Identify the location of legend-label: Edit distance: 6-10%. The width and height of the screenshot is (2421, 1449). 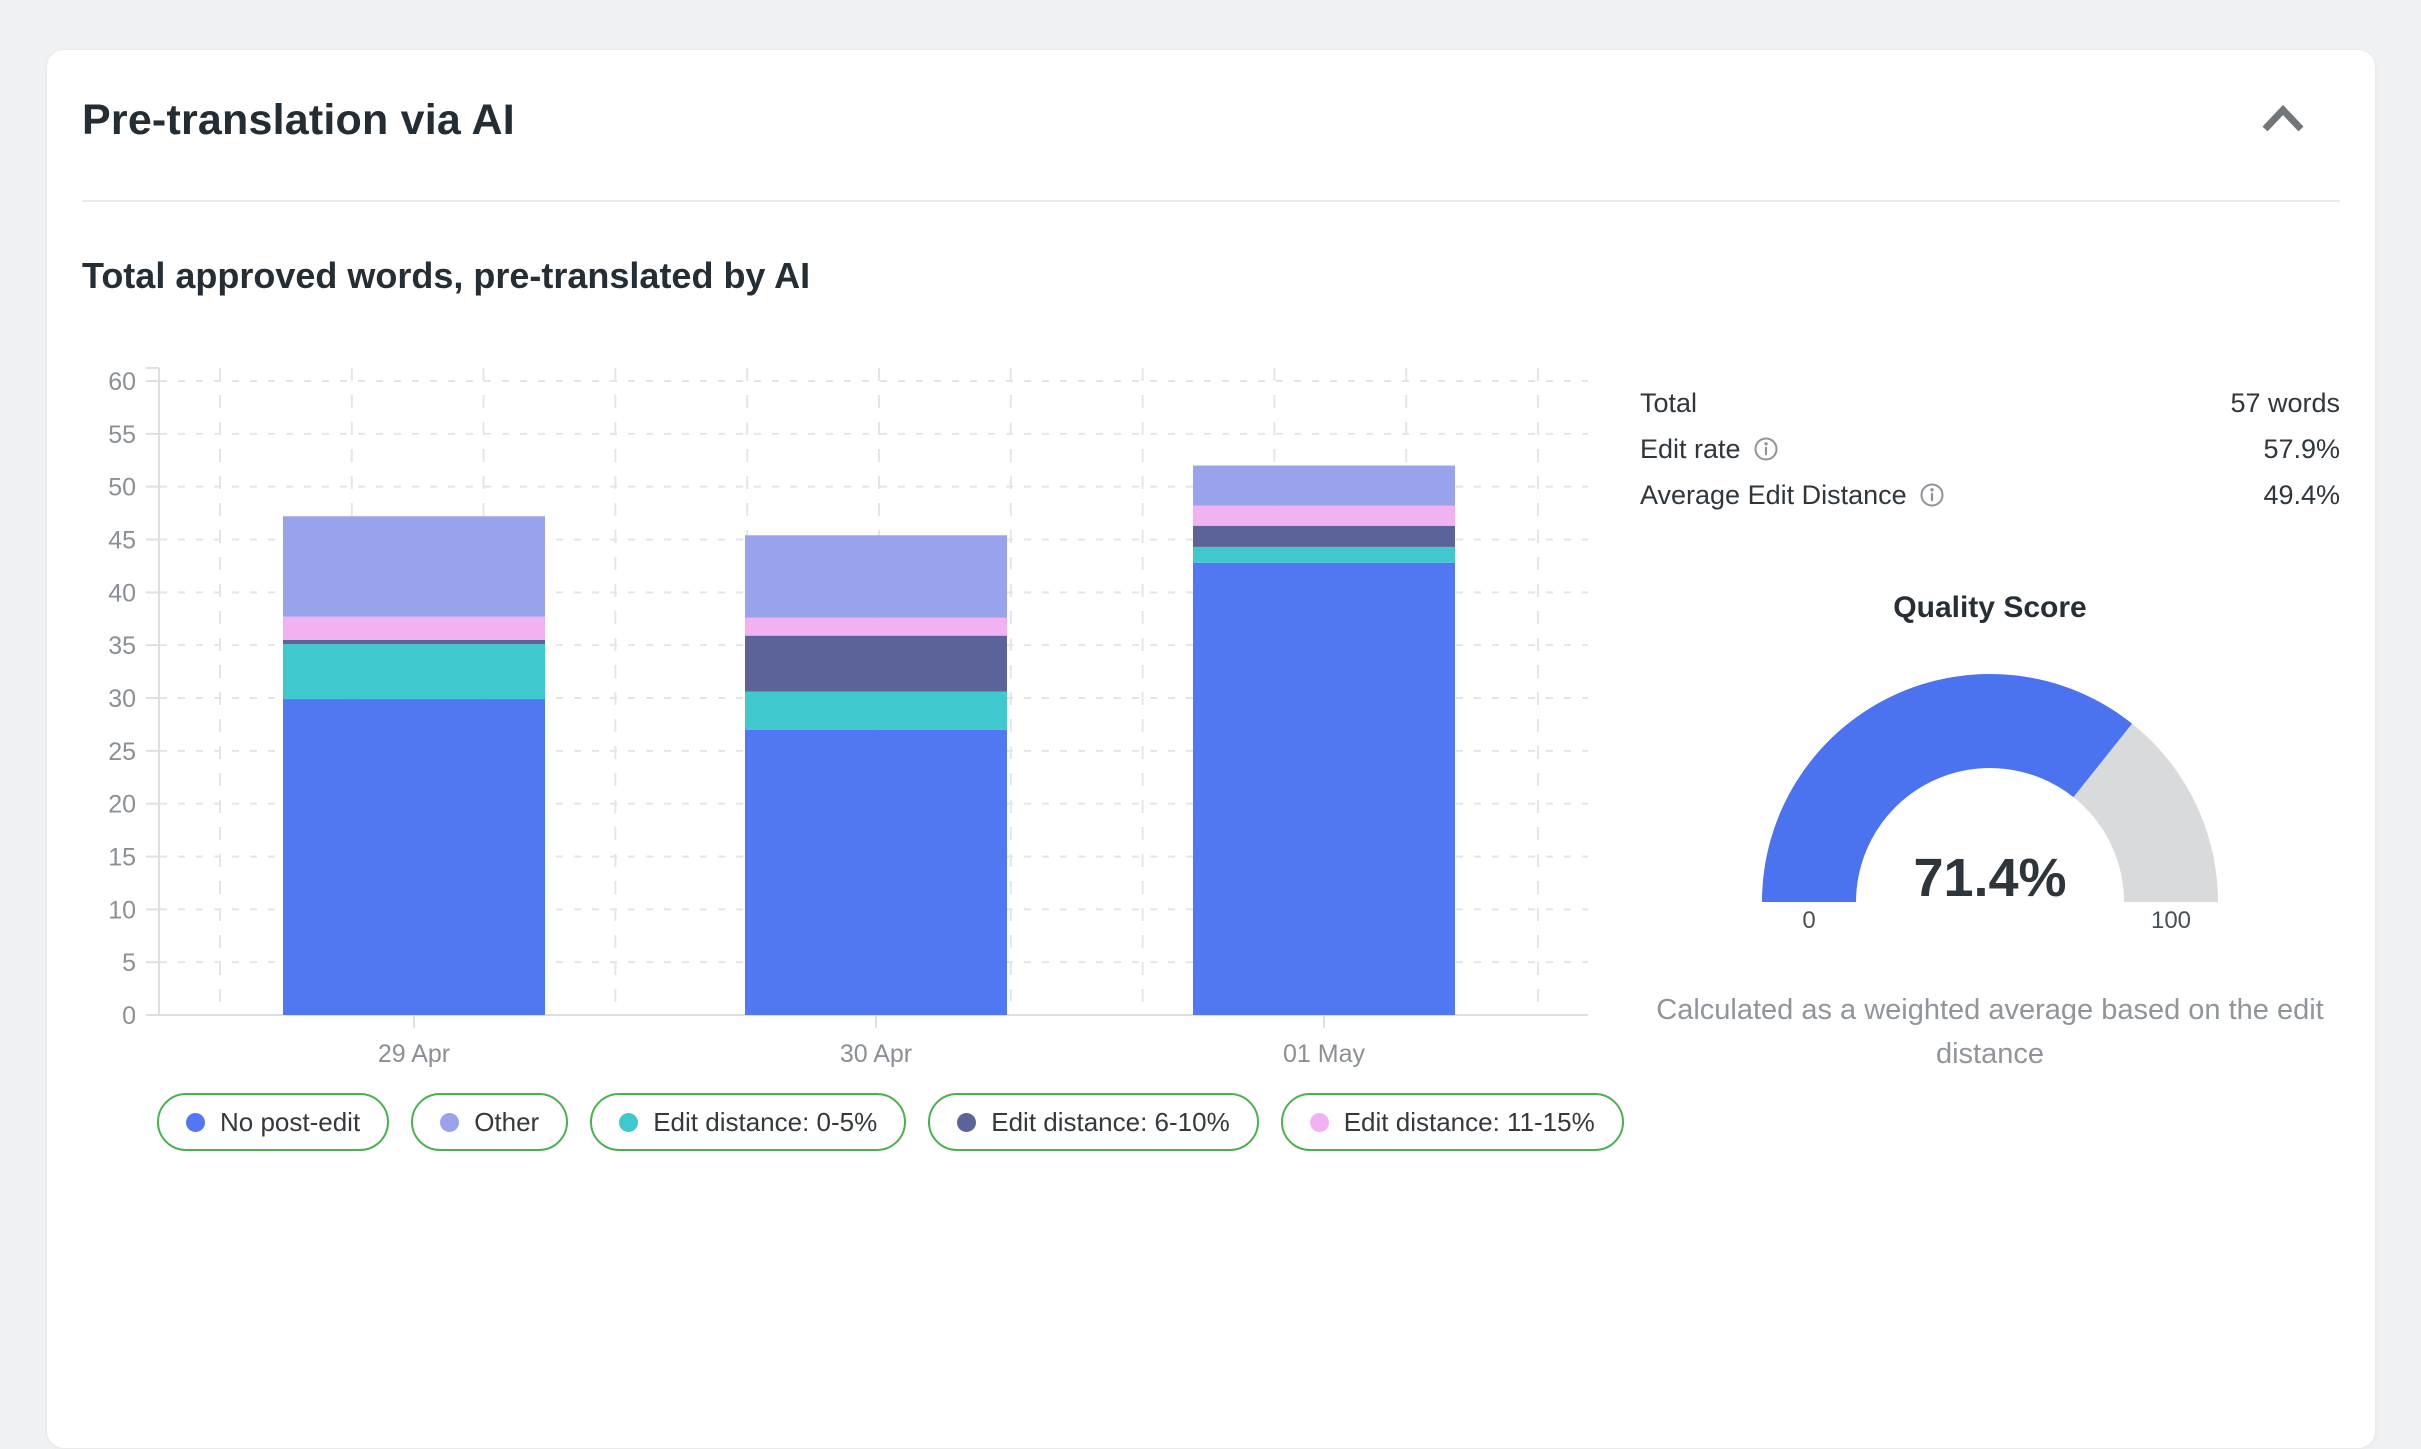
(1110, 1121).